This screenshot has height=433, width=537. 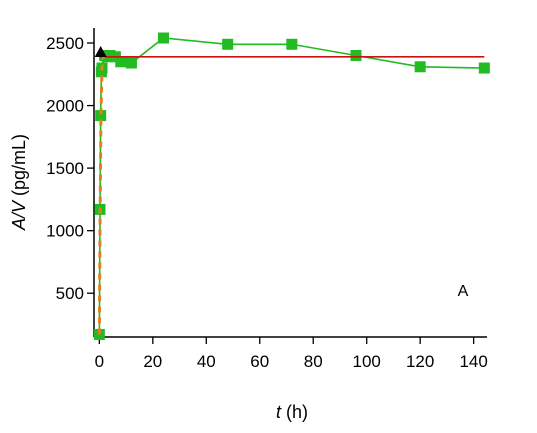 What do you see at coordinates (65, 168) in the screenshot?
I see `y-tick-label: 1500` at bounding box center [65, 168].